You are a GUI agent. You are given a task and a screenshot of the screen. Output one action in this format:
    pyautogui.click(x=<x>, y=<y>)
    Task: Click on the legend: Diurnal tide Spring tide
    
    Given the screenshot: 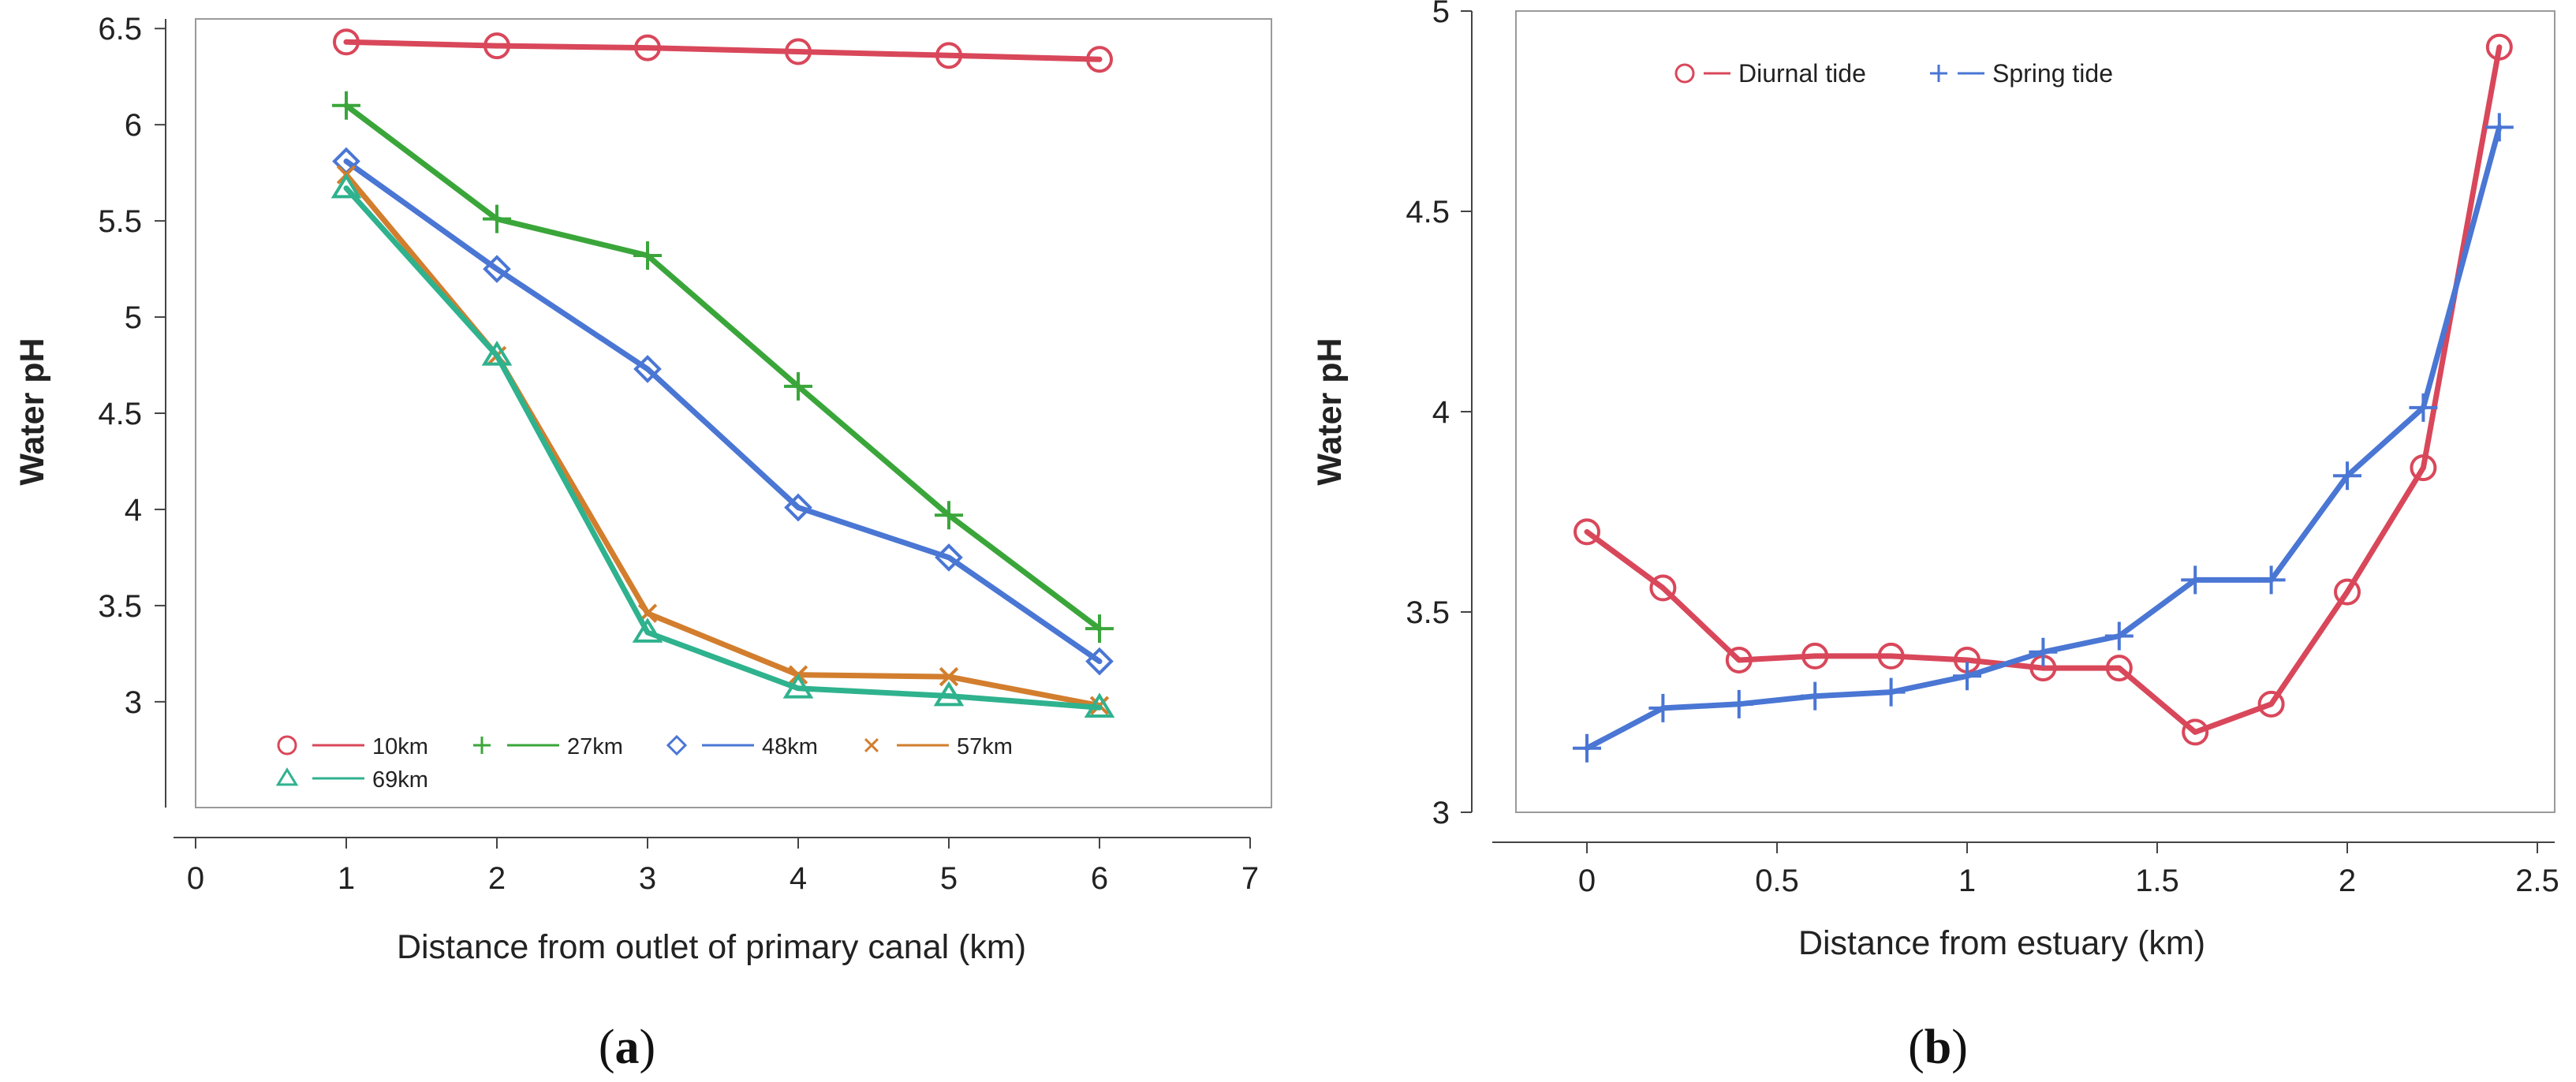 What is the action you would take?
    pyautogui.click(x=1893, y=73)
    